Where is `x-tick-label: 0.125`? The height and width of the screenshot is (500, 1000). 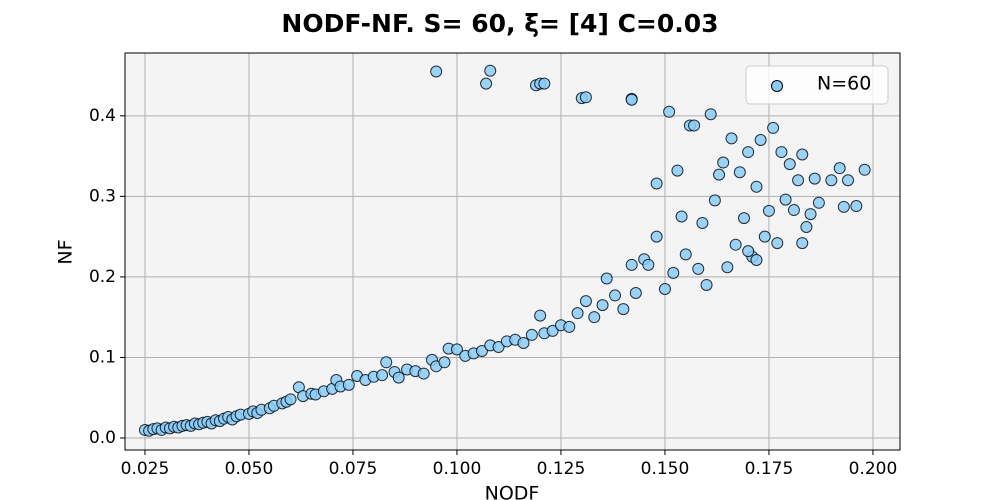
x-tick-label: 0.125 is located at coordinates (561, 469).